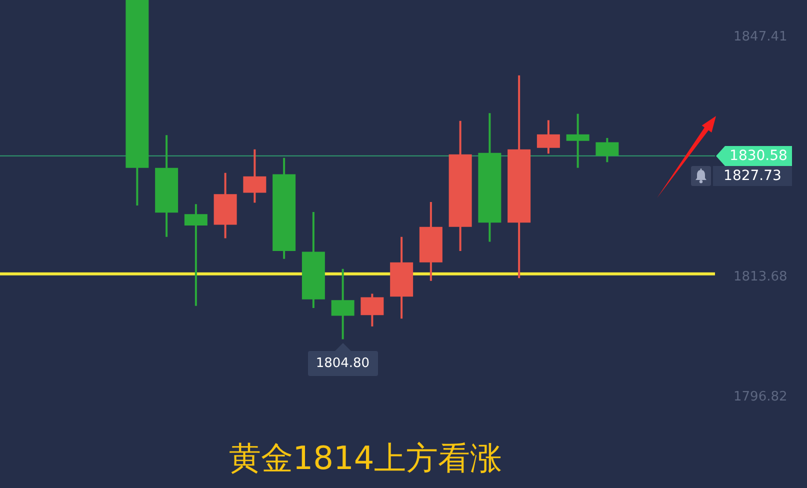 This screenshot has height=488, width=807. What do you see at coordinates (758, 156) in the screenshot?
I see `ref-line-label: 1830.58` at bounding box center [758, 156].